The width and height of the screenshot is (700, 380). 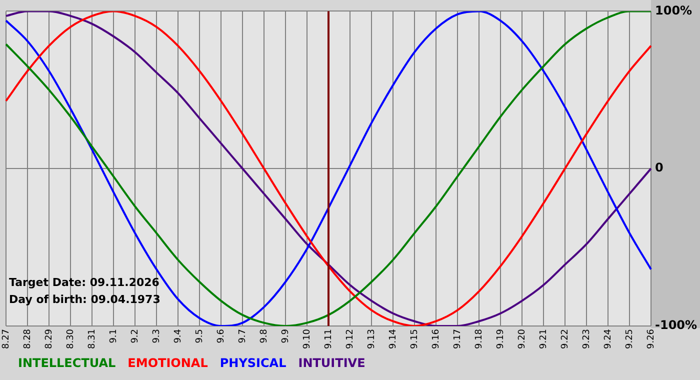 I want to click on x-tick-label: 9.3, so click(x=157, y=336).